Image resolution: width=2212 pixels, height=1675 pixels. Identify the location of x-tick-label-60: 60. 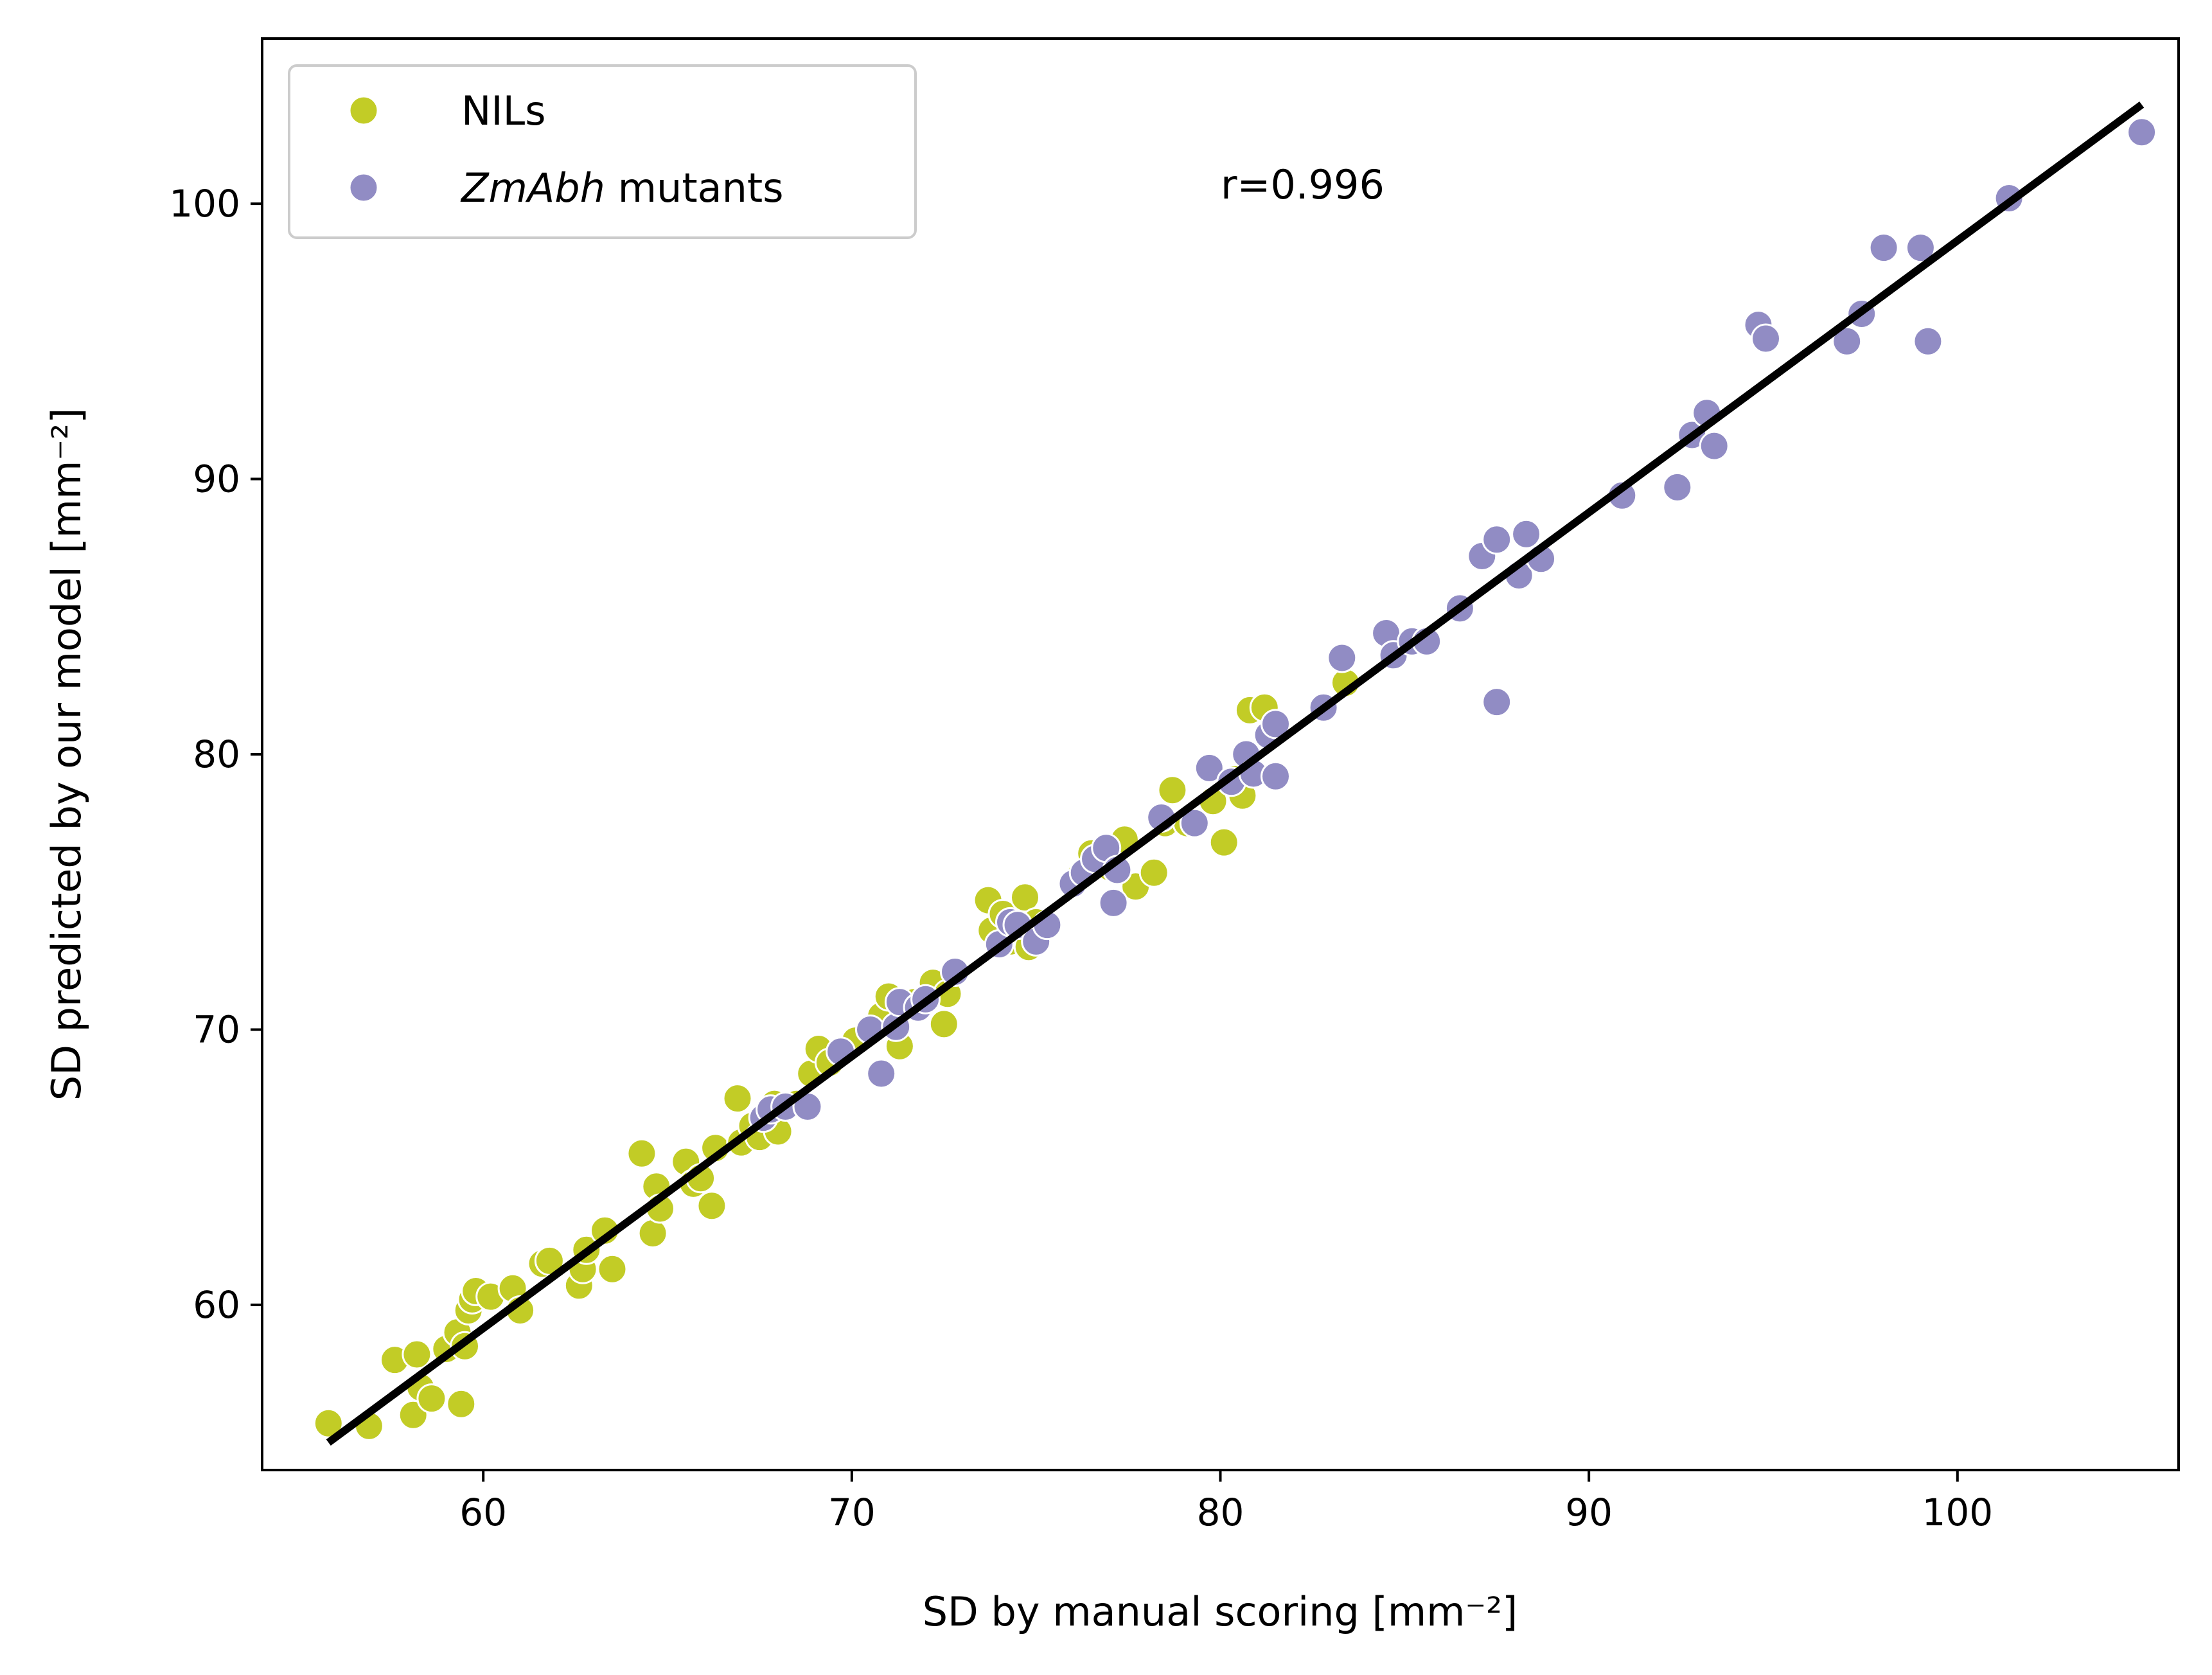
(483, 1512).